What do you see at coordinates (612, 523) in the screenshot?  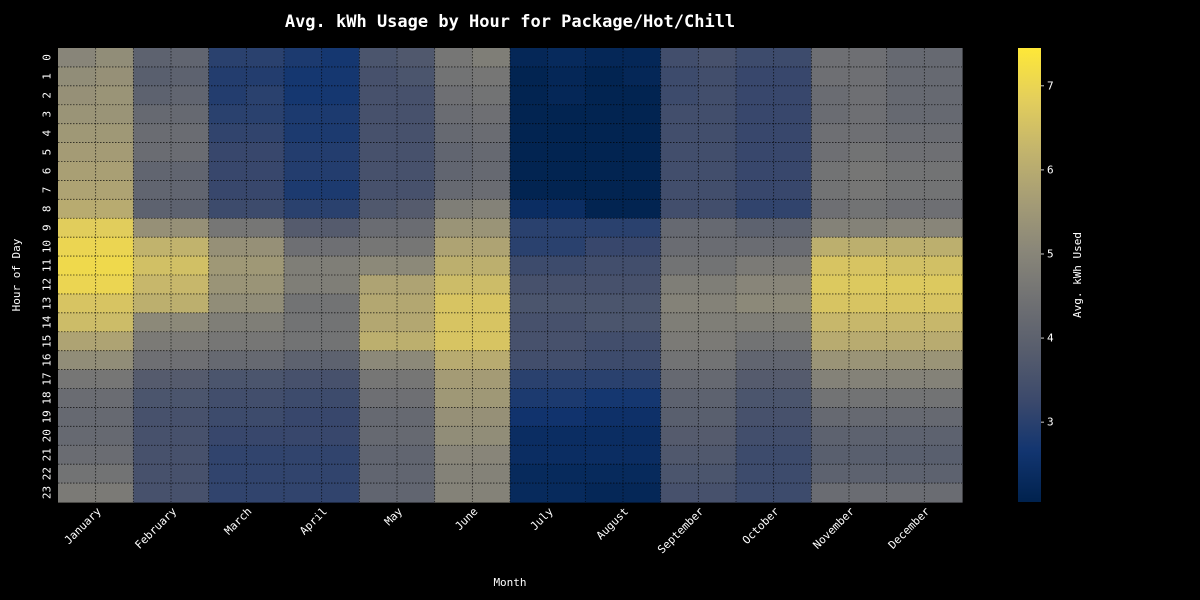 I see `x-tick-label: August` at bounding box center [612, 523].